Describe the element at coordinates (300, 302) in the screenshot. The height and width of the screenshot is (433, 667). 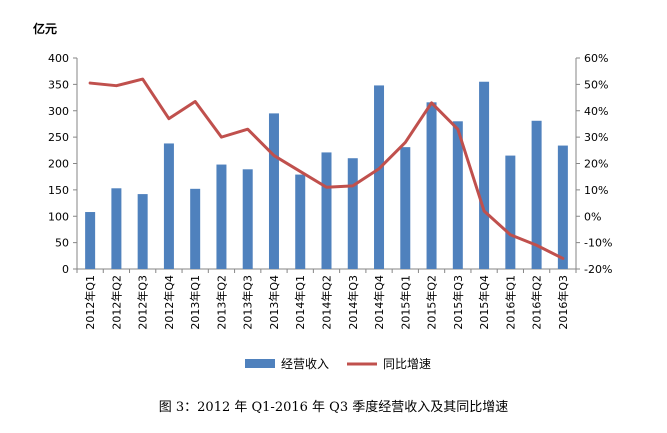
I see `x-tick-label: 2014年Q1` at that location.